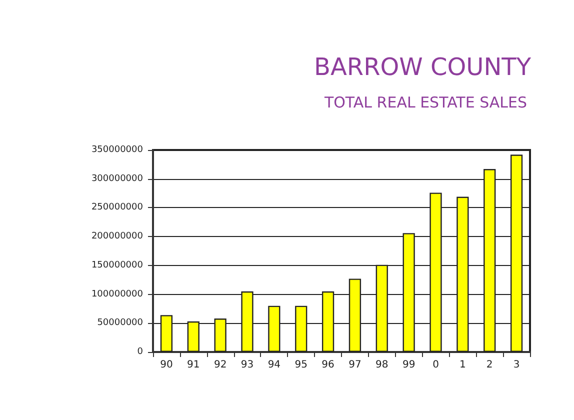 The width and height of the screenshot is (574, 420). What do you see at coordinates (193, 365) in the screenshot?
I see `x-tick-label: 91` at bounding box center [193, 365].